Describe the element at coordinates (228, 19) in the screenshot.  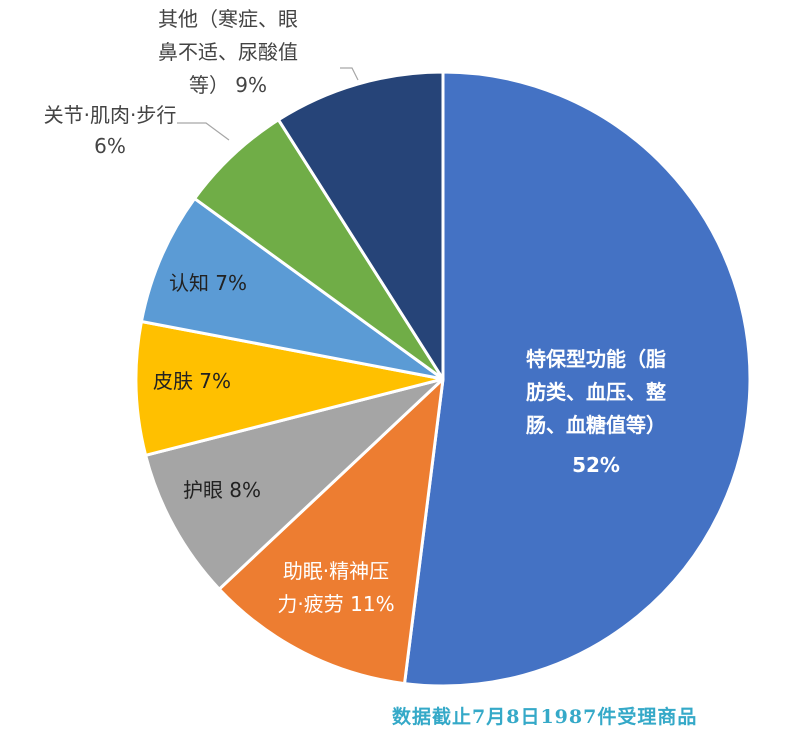
I see `slice-label-line: 其他（寒症、眼` at that location.